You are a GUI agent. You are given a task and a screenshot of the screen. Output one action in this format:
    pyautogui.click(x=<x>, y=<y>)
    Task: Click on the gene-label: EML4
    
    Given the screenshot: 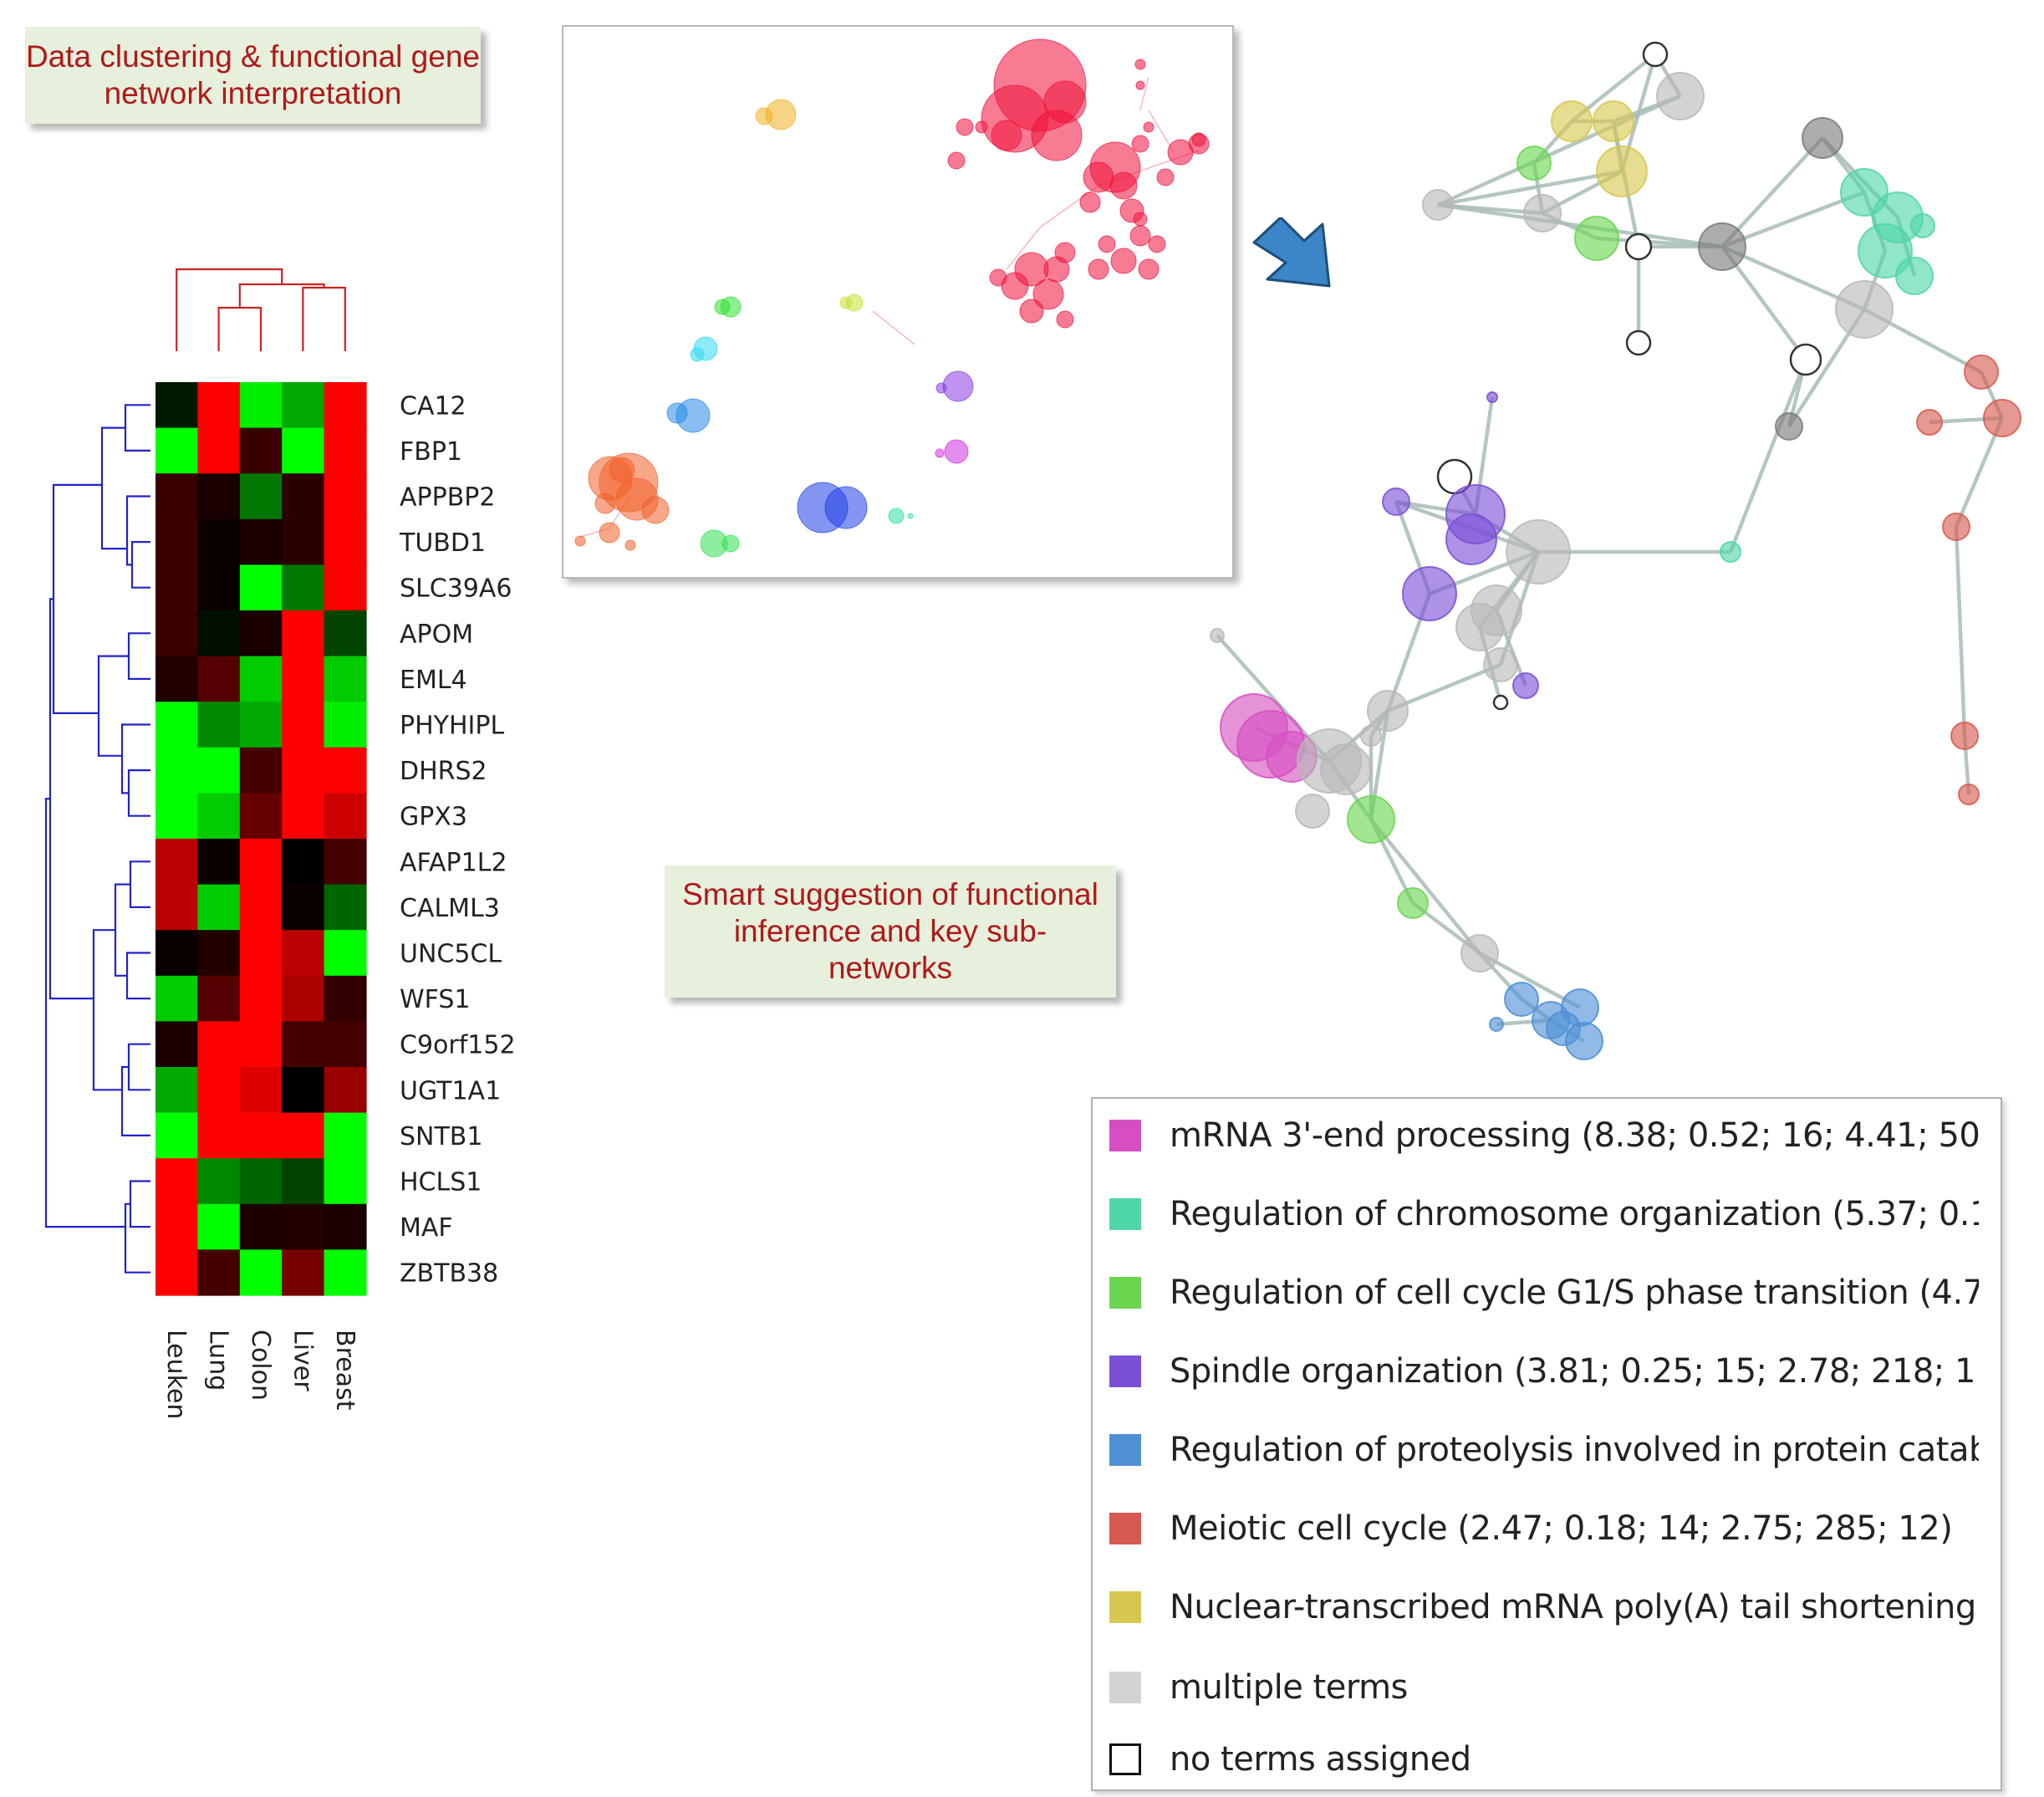 What is the action you would take?
    pyautogui.click(x=433, y=680)
    